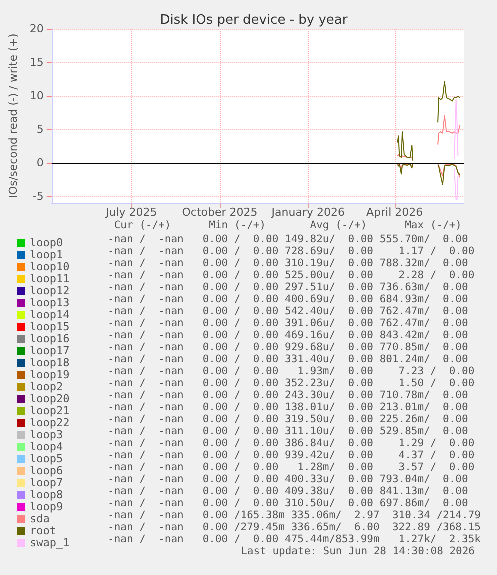  Describe the element at coordinates (40, 163) in the screenshot. I see `y-tick-label: 0` at that location.